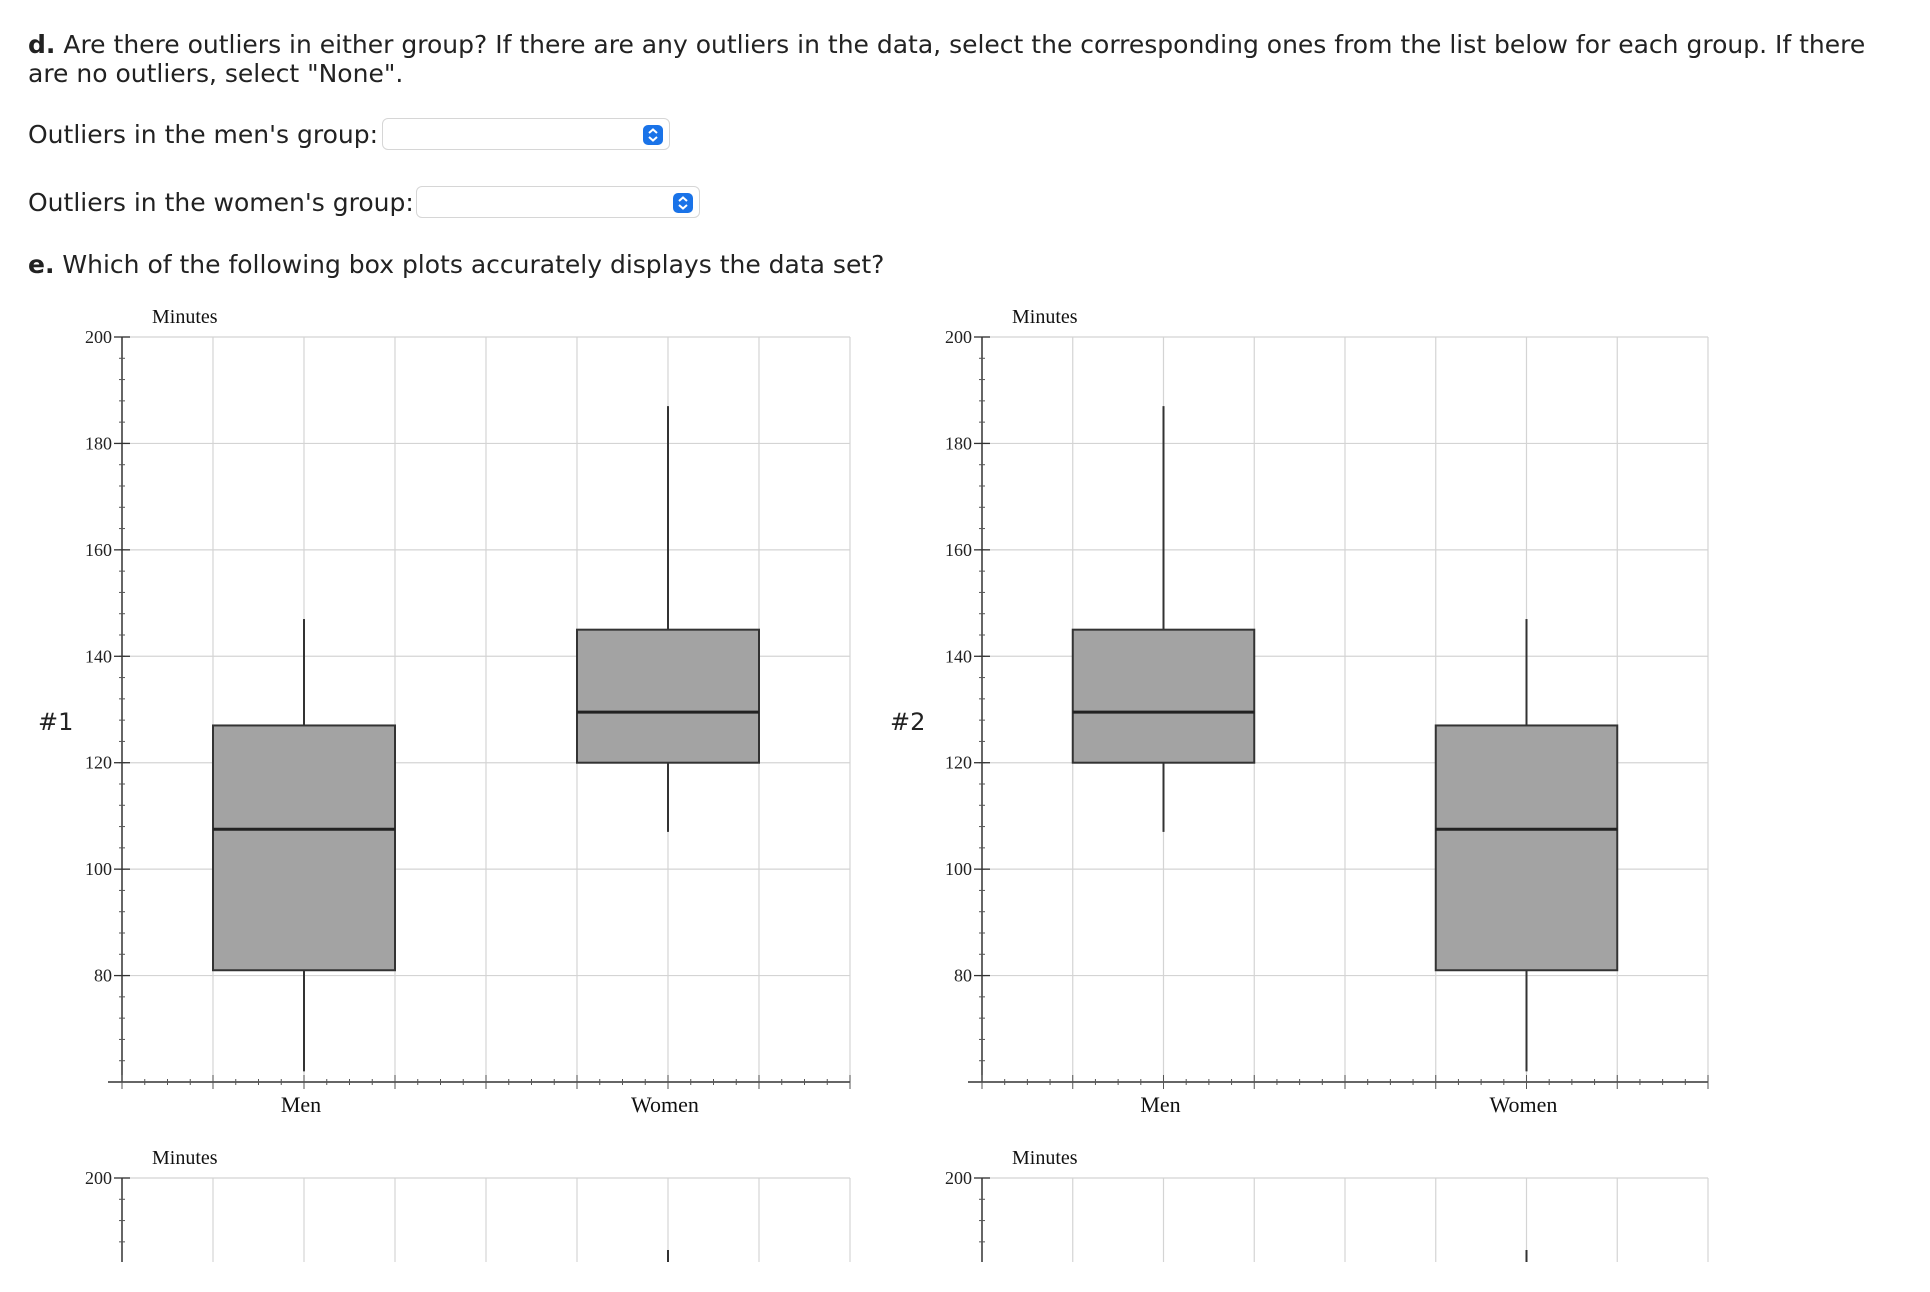 Image resolution: width=1930 pixels, height=1292 pixels. What do you see at coordinates (1327, 1204) in the screenshot?
I see `box-plot-4: 200 Minutes` at bounding box center [1327, 1204].